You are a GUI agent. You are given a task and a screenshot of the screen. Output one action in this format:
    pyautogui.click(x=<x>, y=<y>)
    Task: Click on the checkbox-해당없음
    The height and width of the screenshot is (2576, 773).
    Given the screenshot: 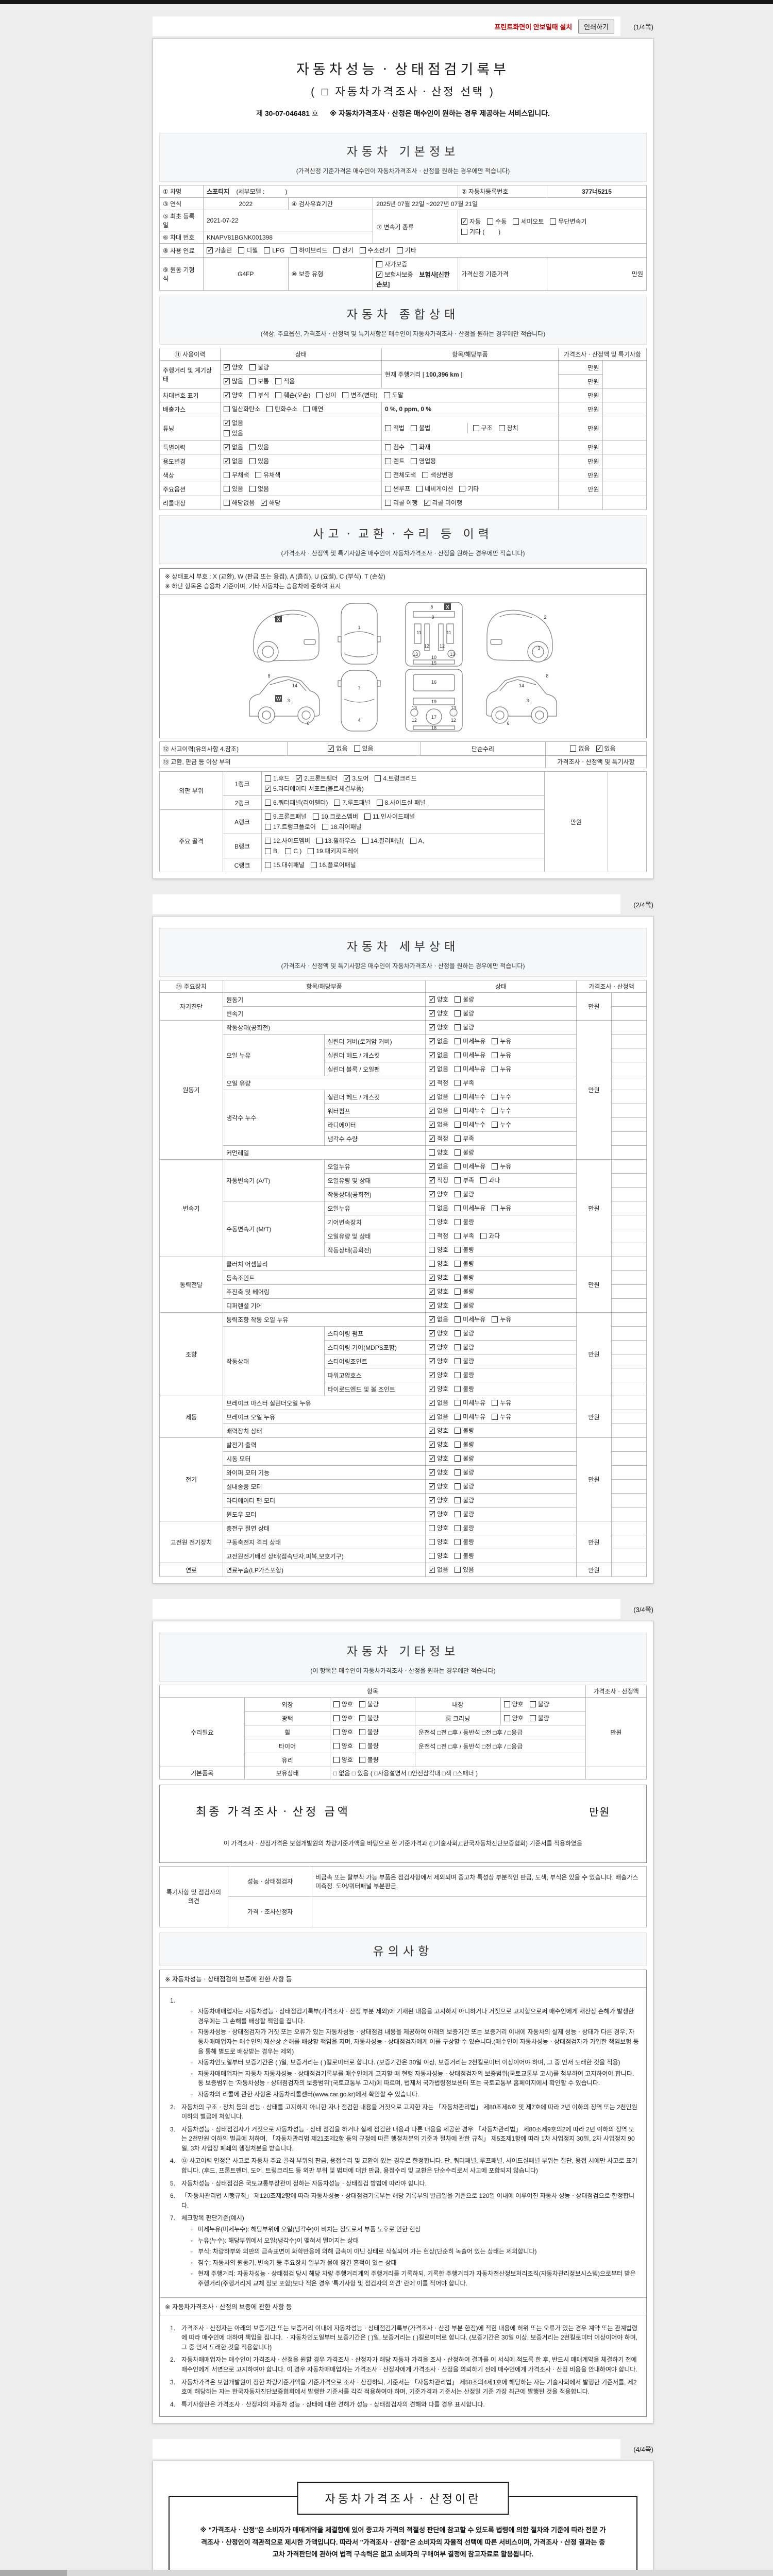 What is the action you would take?
    pyautogui.click(x=227, y=503)
    